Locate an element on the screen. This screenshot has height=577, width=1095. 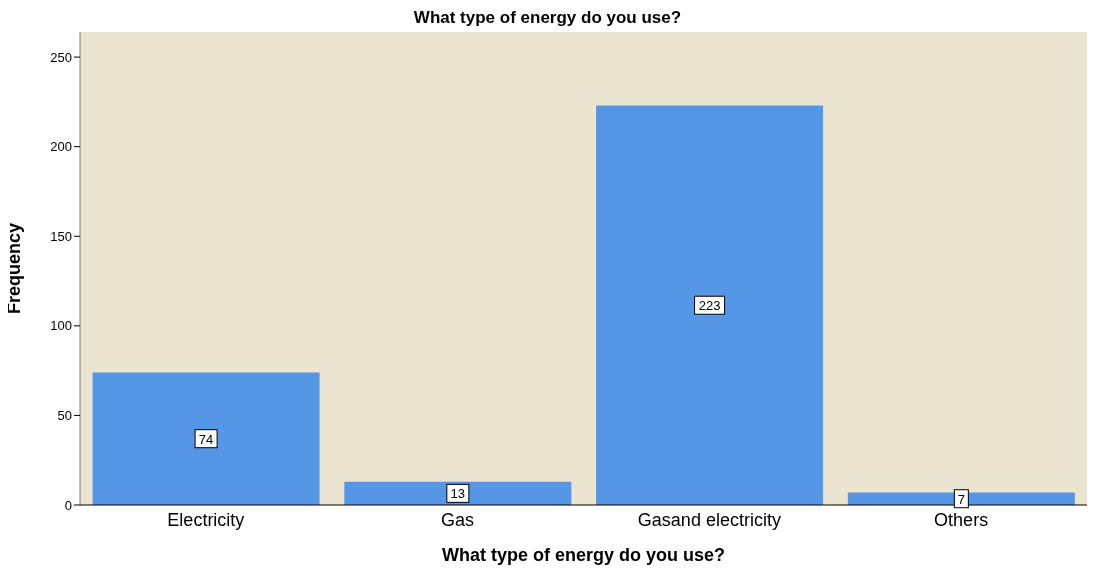
x-tick-label: Gasand electricity is located at coordinates (709, 519).